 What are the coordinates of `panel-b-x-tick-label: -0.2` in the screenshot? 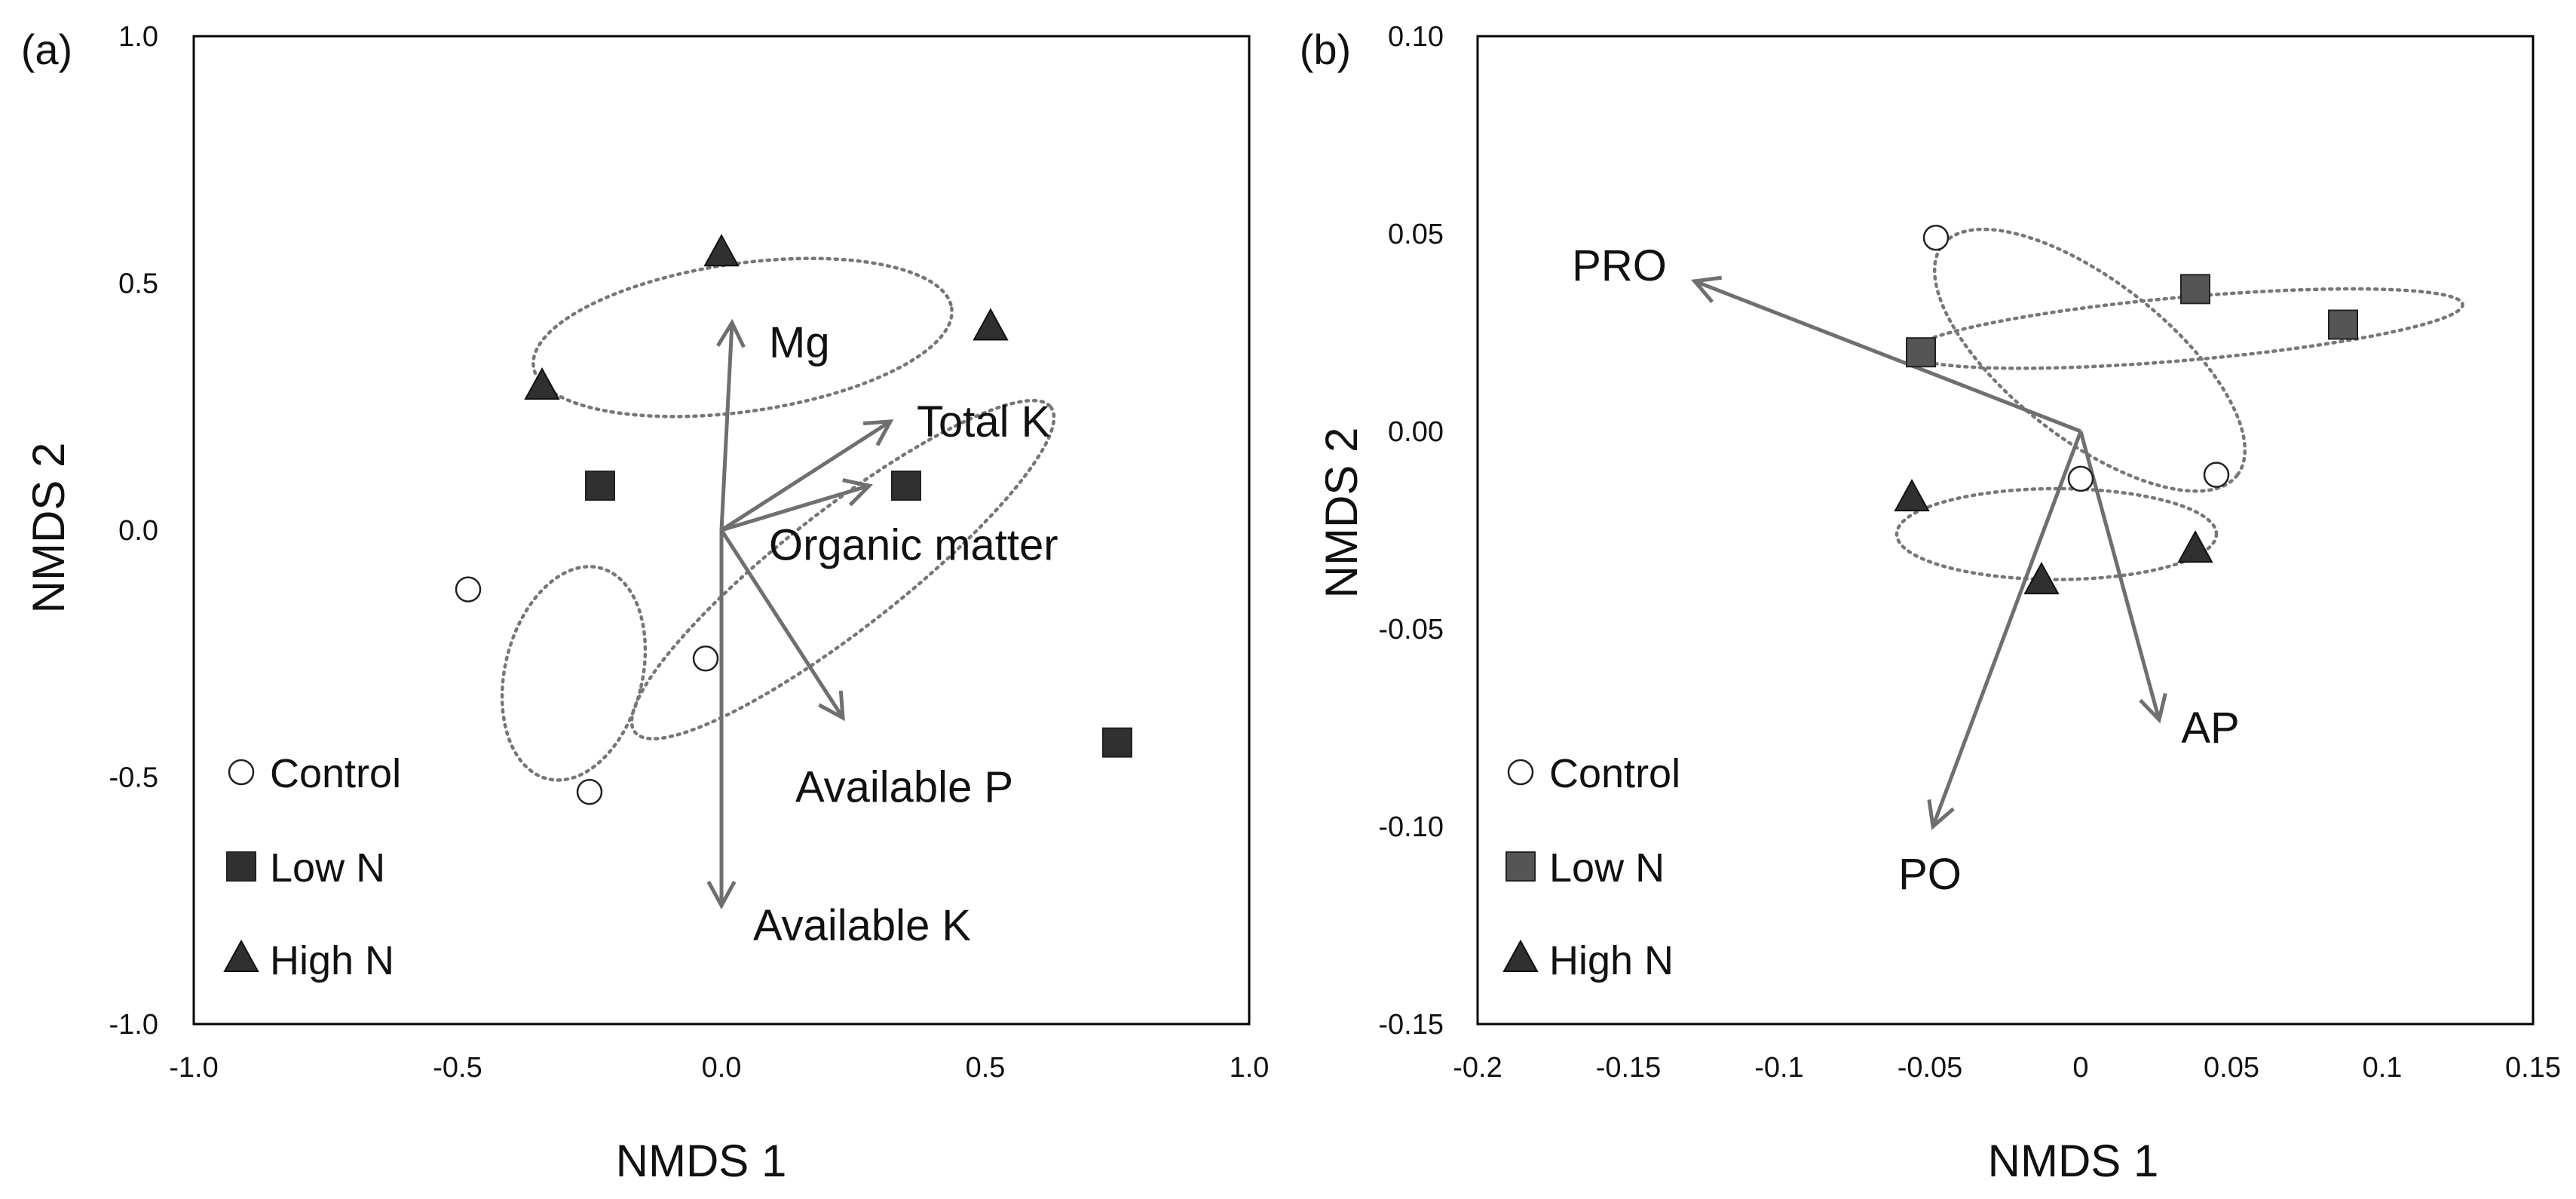 It's located at (1477, 1068).